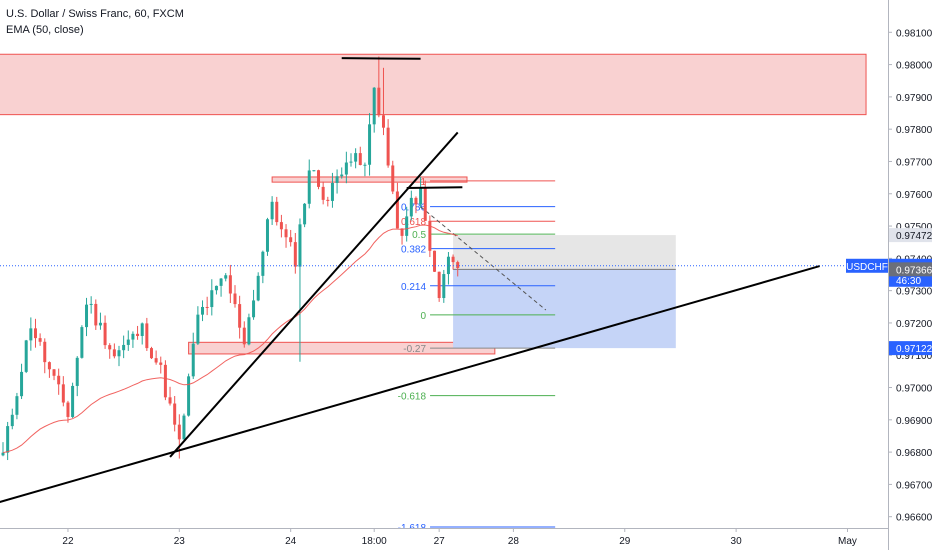 The width and height of the screenshot is (932, 555). I want to click on position-target-zone, so click(564, 309).